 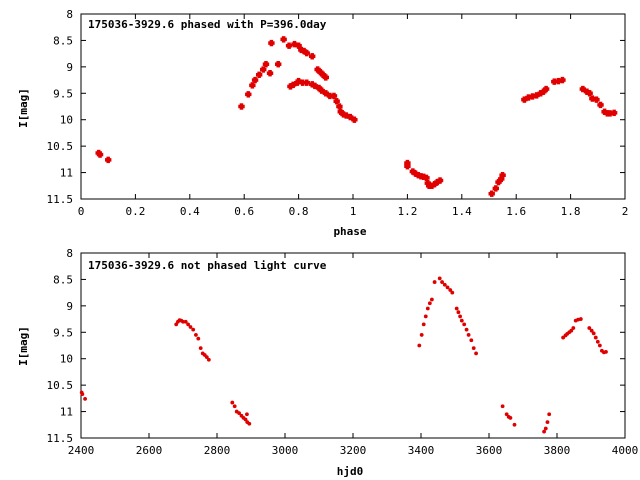 What do you see at coordinates (244, 211) in the screenshot?
I see `x-tick-label: 0.6` at bounding box center [244, 211].